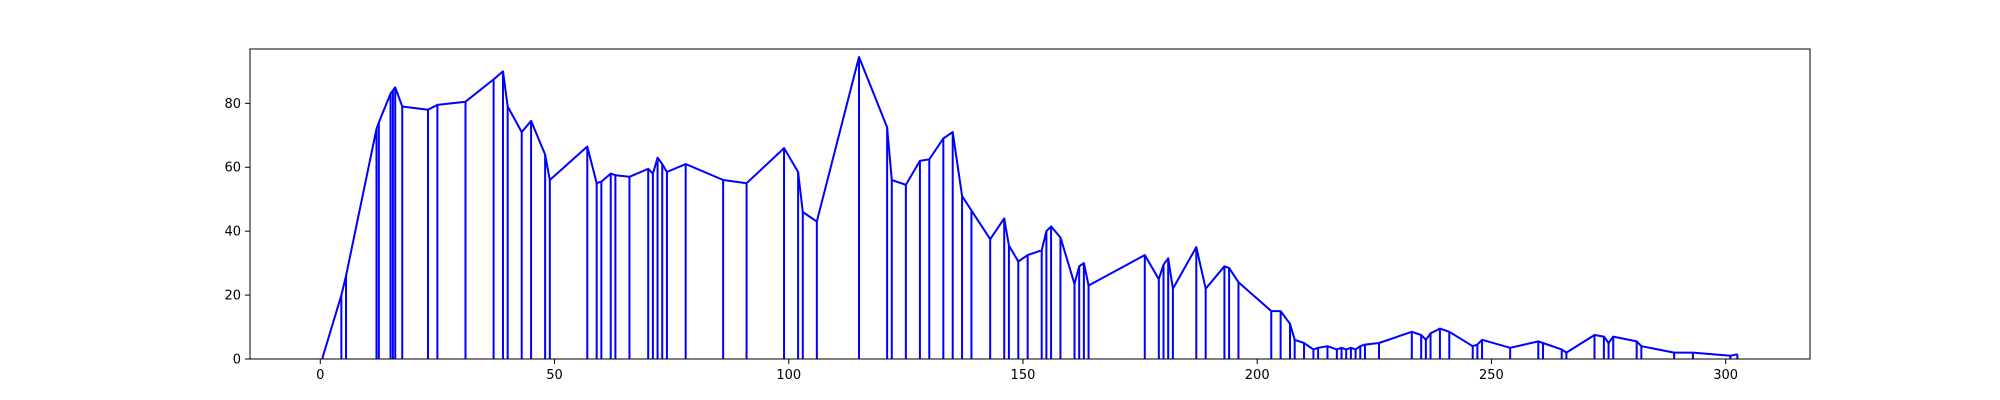 The height and width of the screenshot is (400, 2000). I want to click on x-tick-label: 300, so click(1725, 375).